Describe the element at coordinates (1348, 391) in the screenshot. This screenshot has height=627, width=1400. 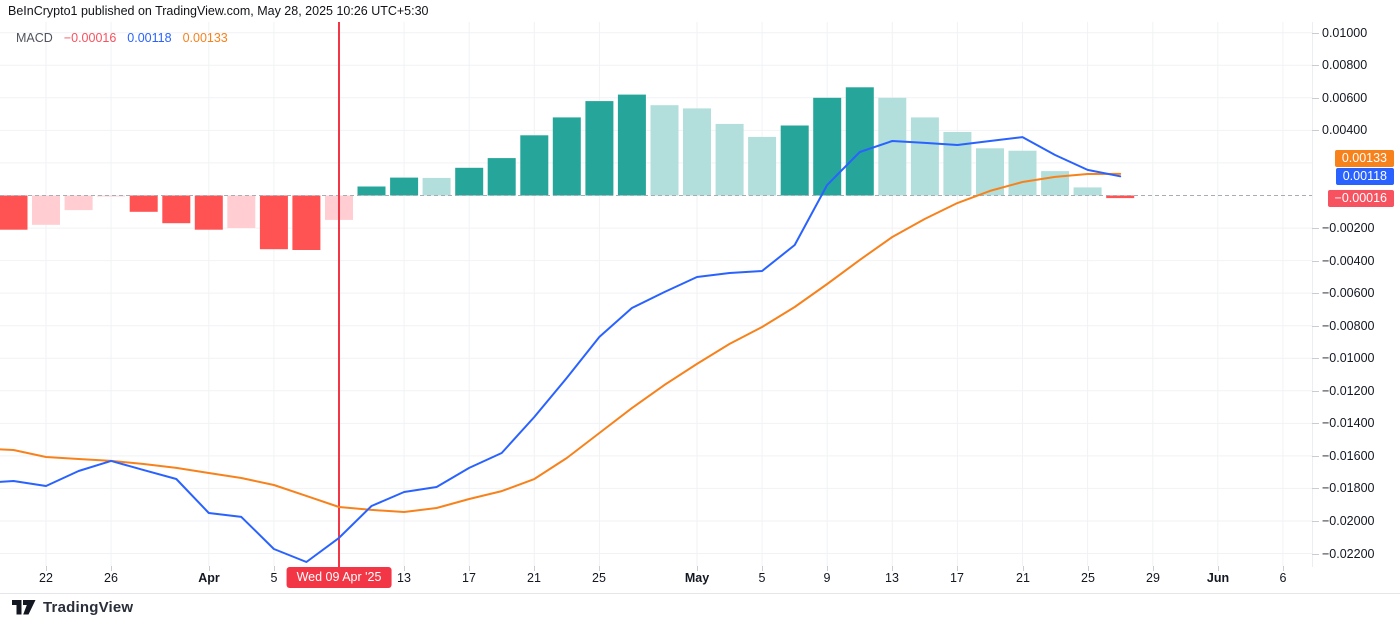
I see `price-tick-label: −0.01200` at that location.